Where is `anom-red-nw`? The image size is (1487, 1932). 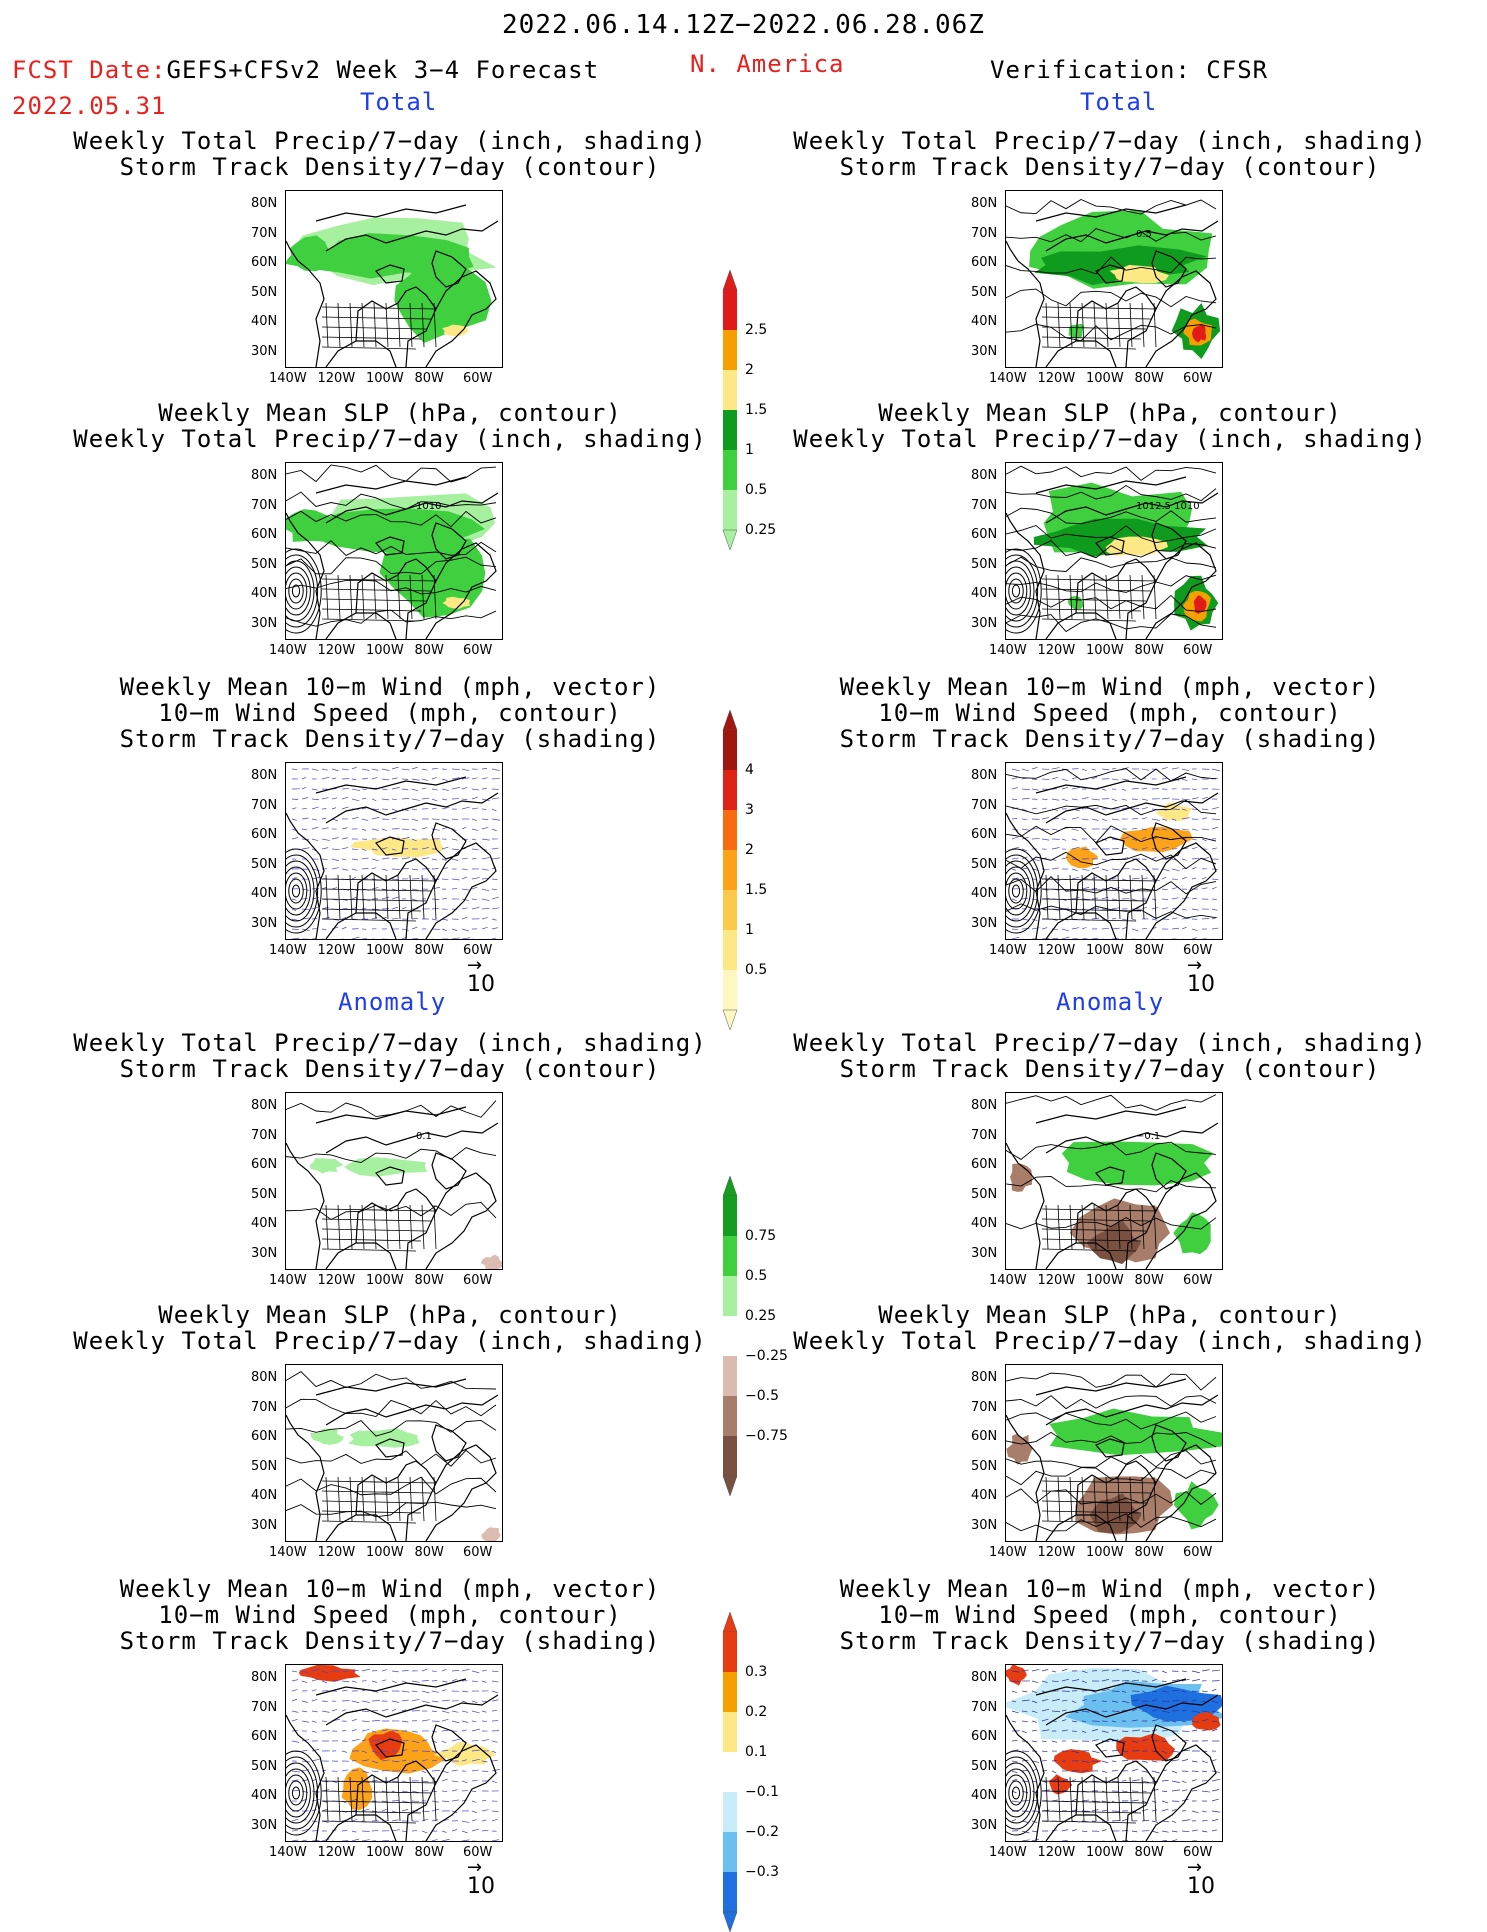 anom-red-nw is located at coordinates (1016, 1675).